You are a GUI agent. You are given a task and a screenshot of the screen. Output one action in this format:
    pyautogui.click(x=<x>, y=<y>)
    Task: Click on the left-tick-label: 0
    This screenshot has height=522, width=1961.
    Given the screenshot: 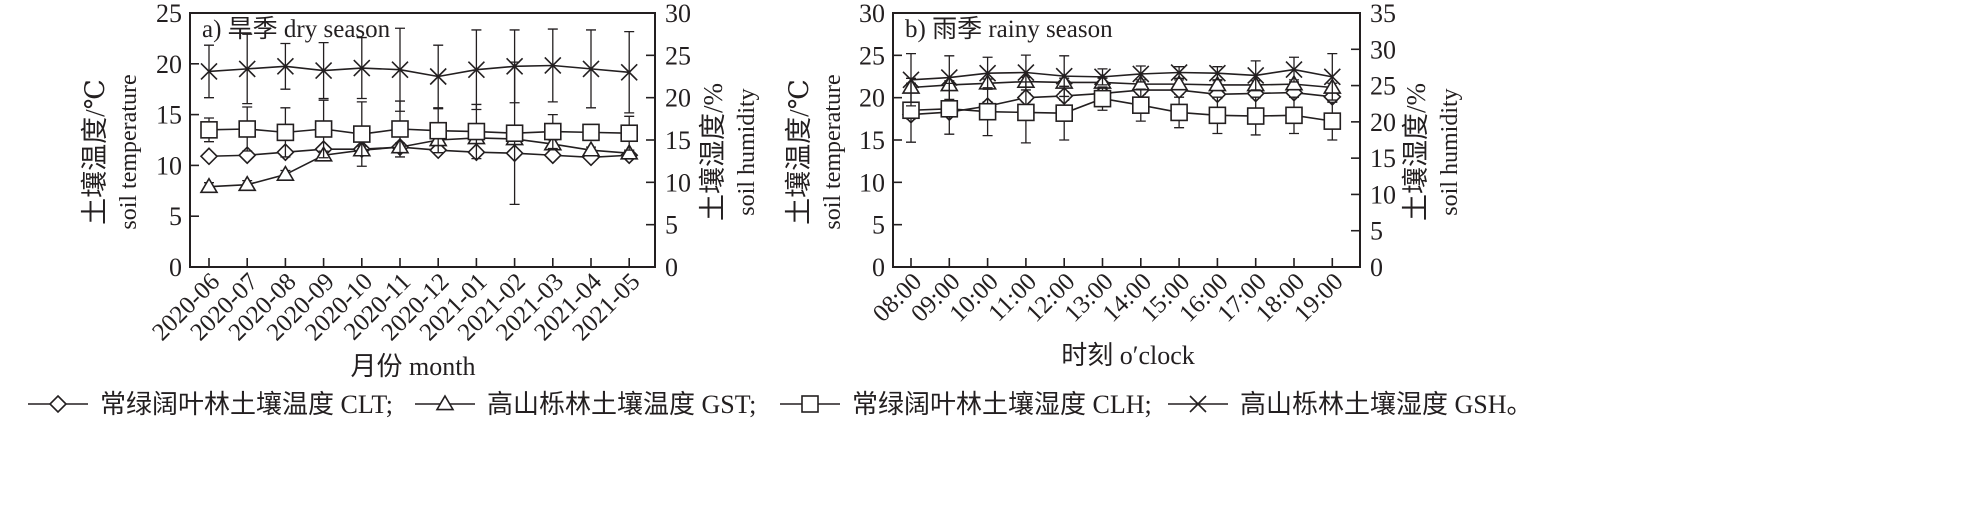 What is the action you would take?
    pyautogui.click(x=878, y=267)
    